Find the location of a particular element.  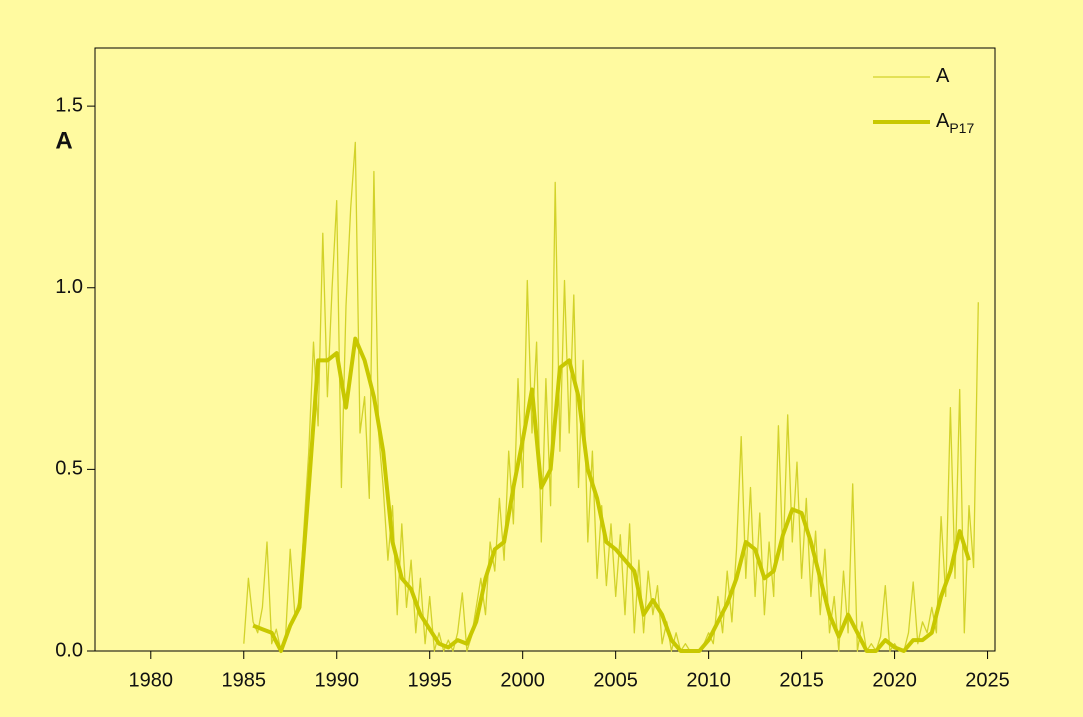

y-tick-label: 0.0 is located at coordinates (69, 650).